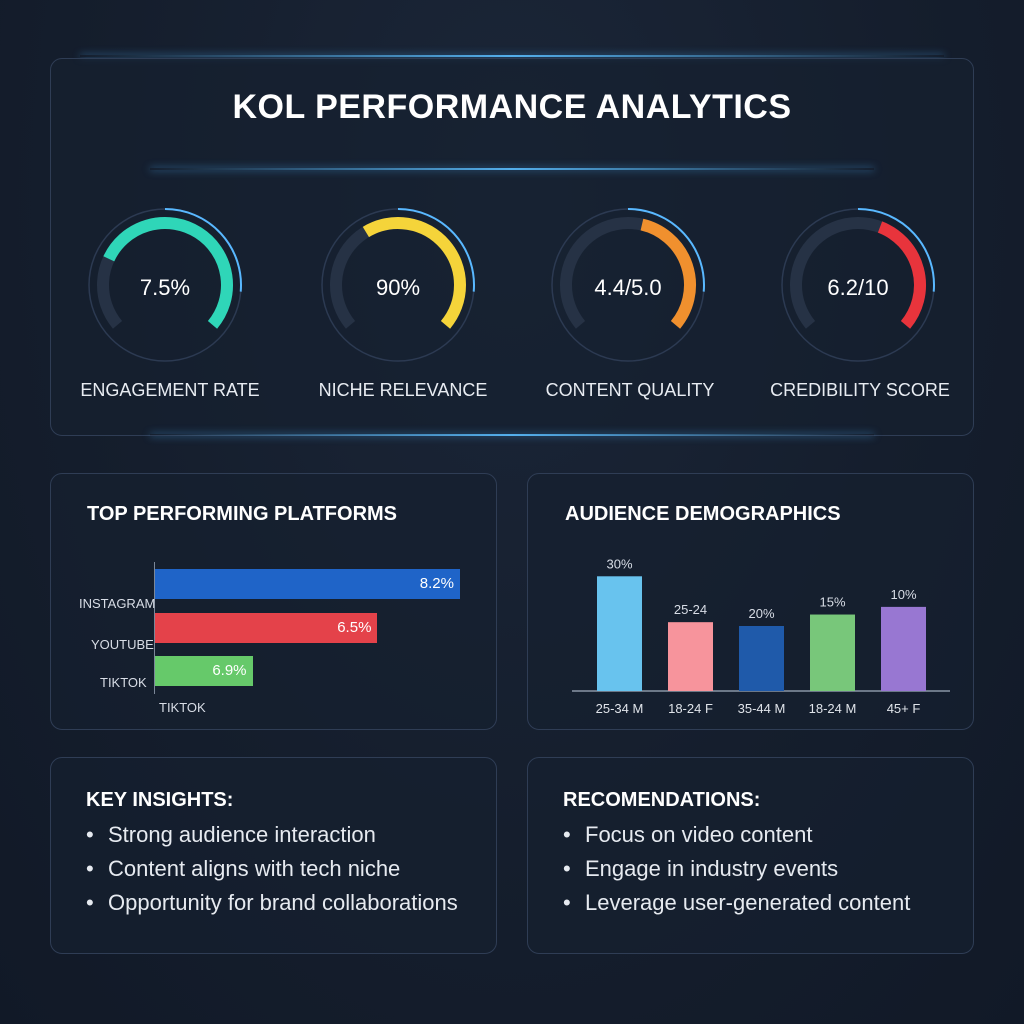  I want to click on demographics-category-label: 18-24 M, so click(833, 708).